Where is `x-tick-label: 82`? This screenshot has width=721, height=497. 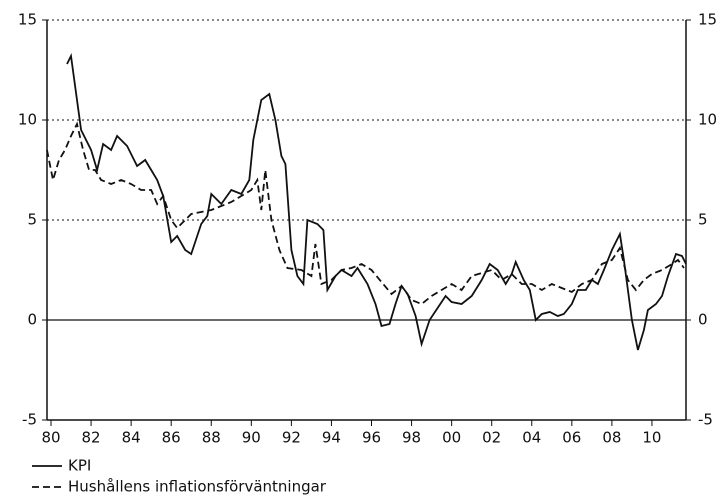
x-tick-label: 82 is located at coordinates (91, 438).